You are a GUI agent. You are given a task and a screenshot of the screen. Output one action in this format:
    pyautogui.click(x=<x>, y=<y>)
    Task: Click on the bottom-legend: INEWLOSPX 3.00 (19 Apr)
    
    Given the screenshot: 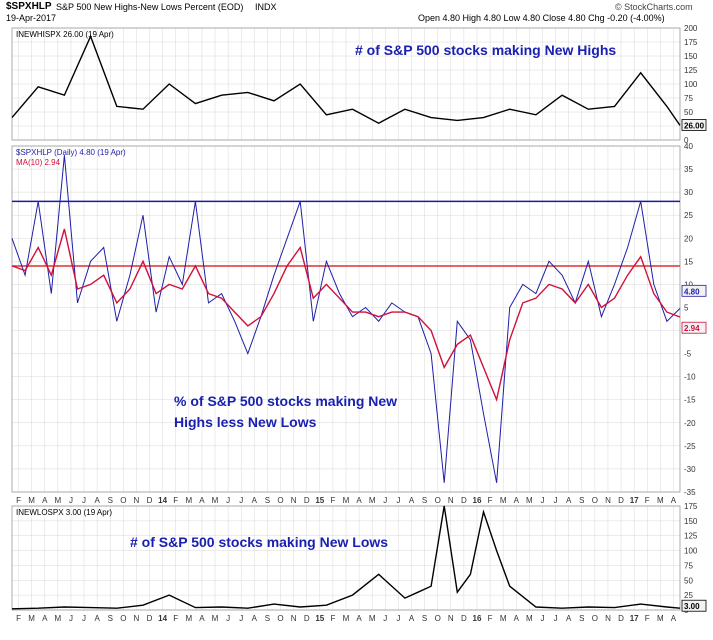 What is the action you would take?
    pyautogui.click(x=64, y=512)
    